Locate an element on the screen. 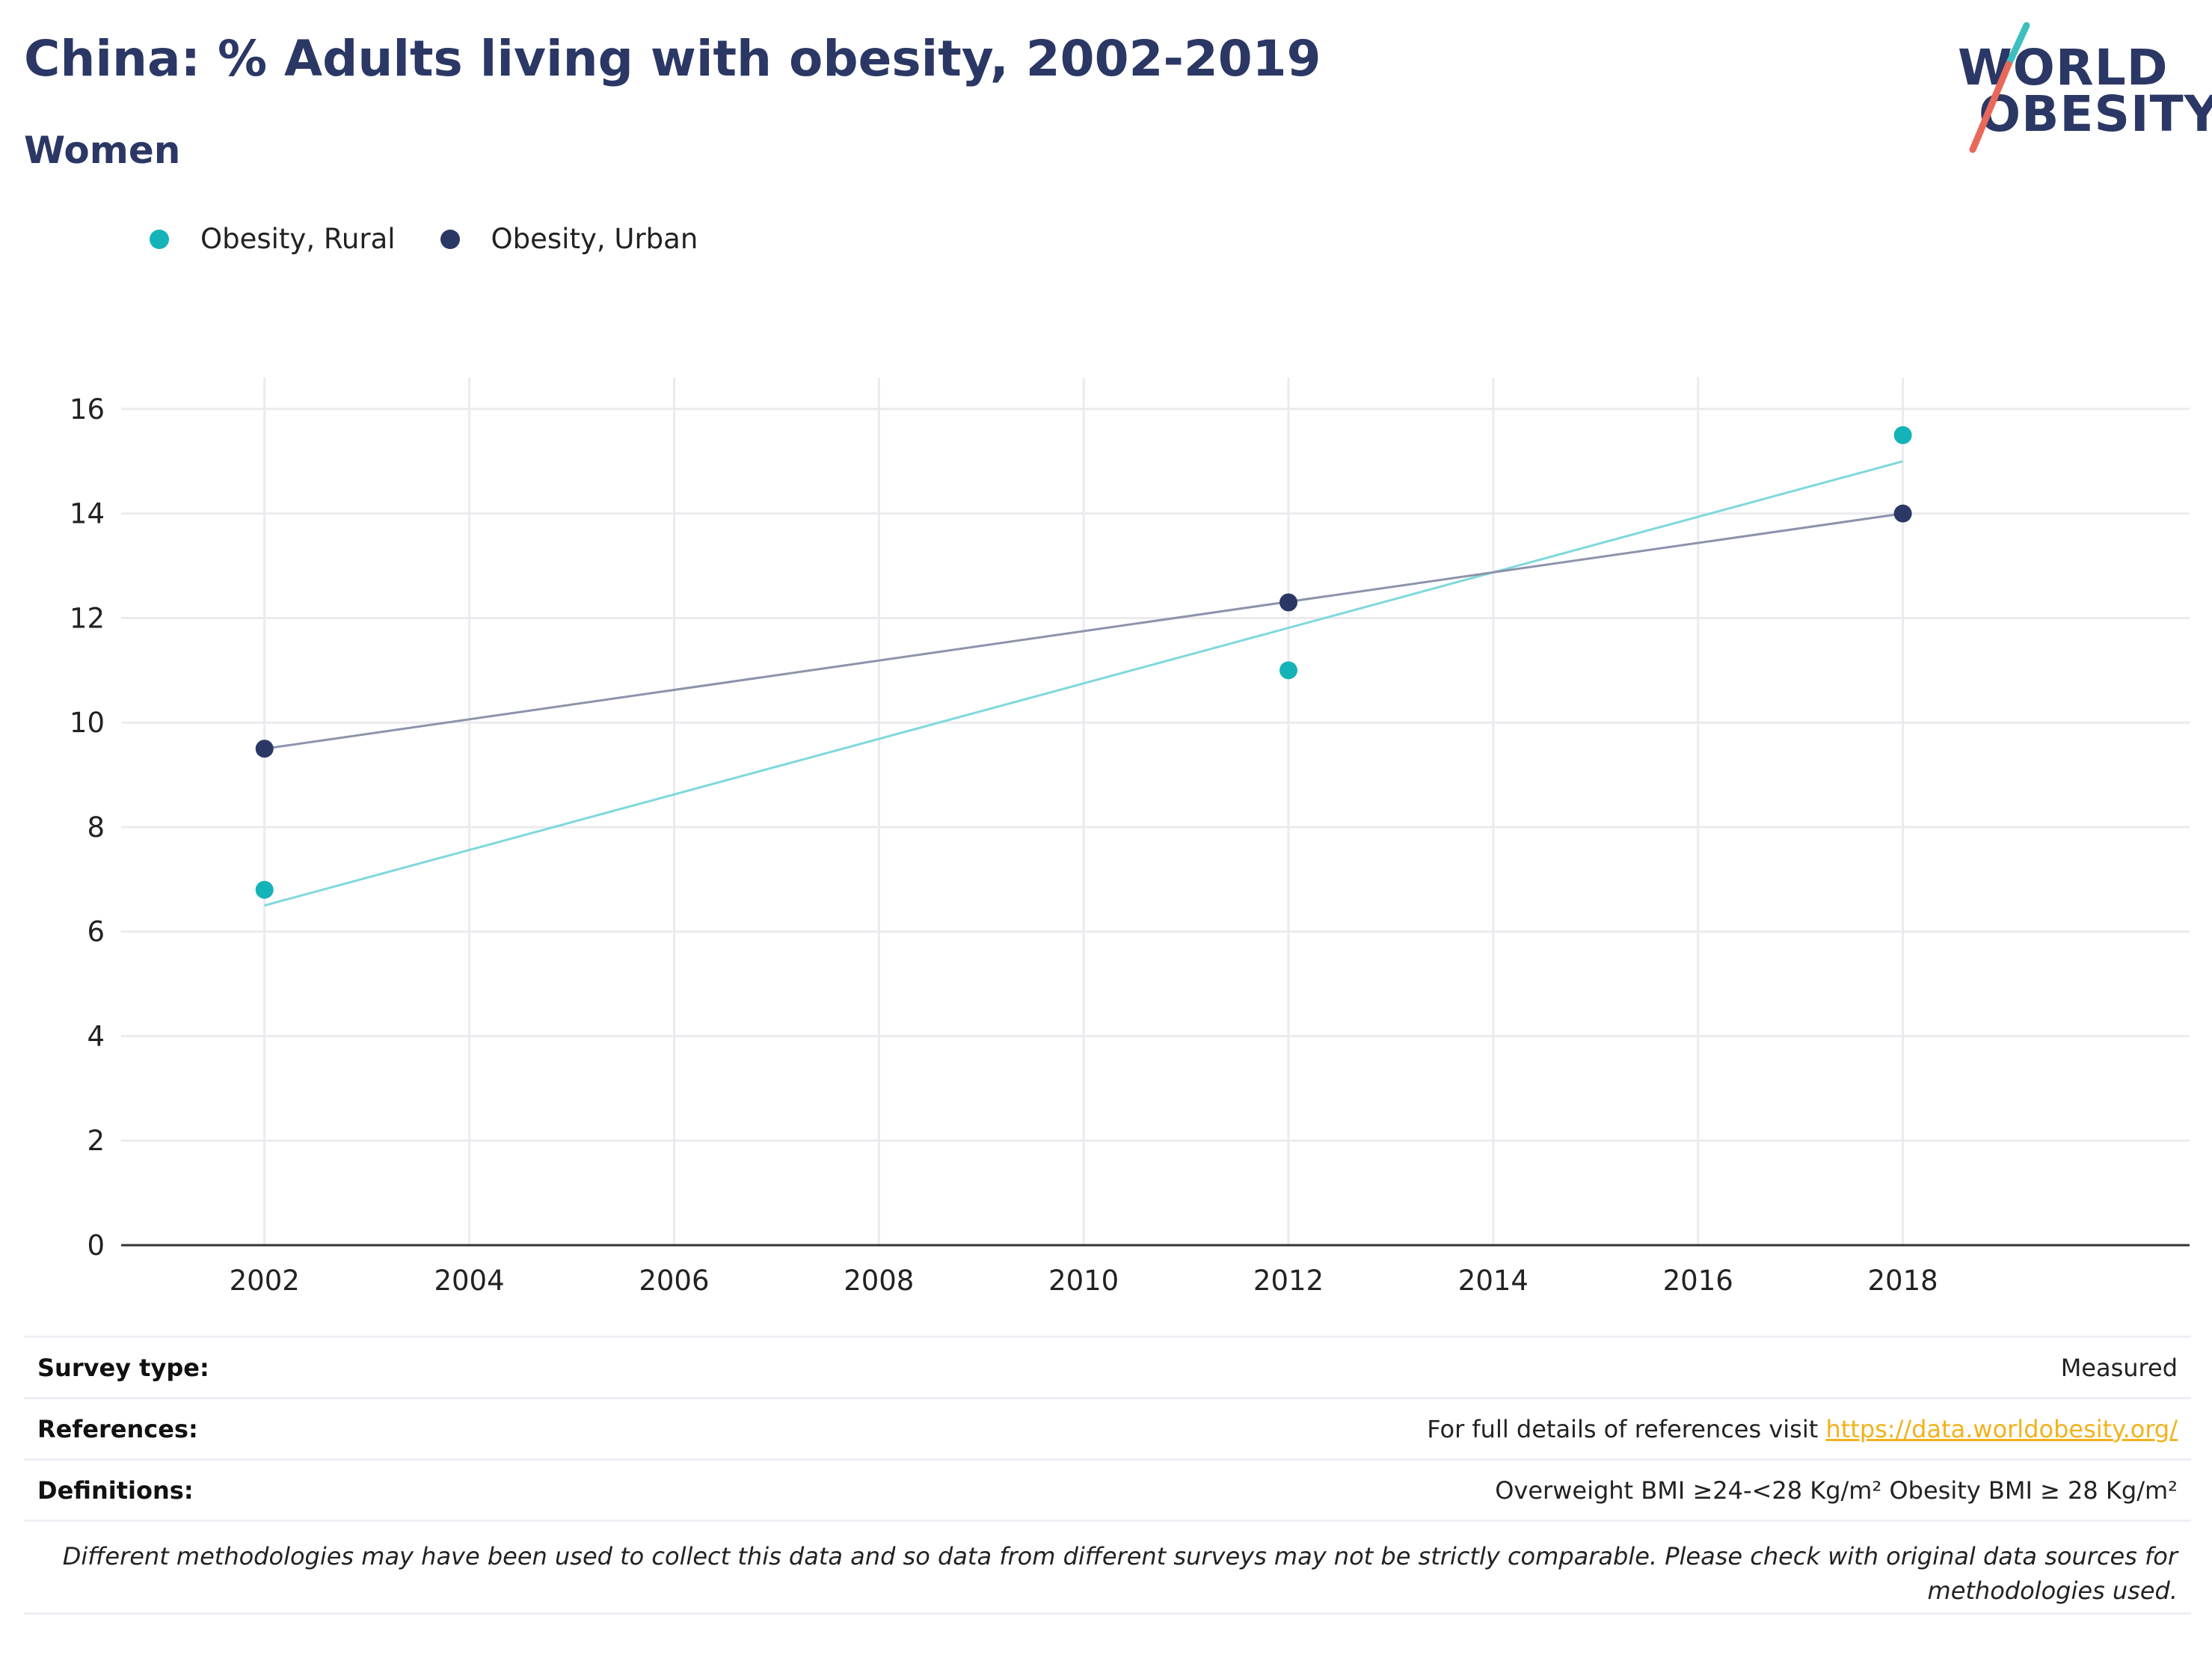 The height and width of the screenshot is (1655, 2212). y-tick-label: 14 is located at coordinates (87, 514).